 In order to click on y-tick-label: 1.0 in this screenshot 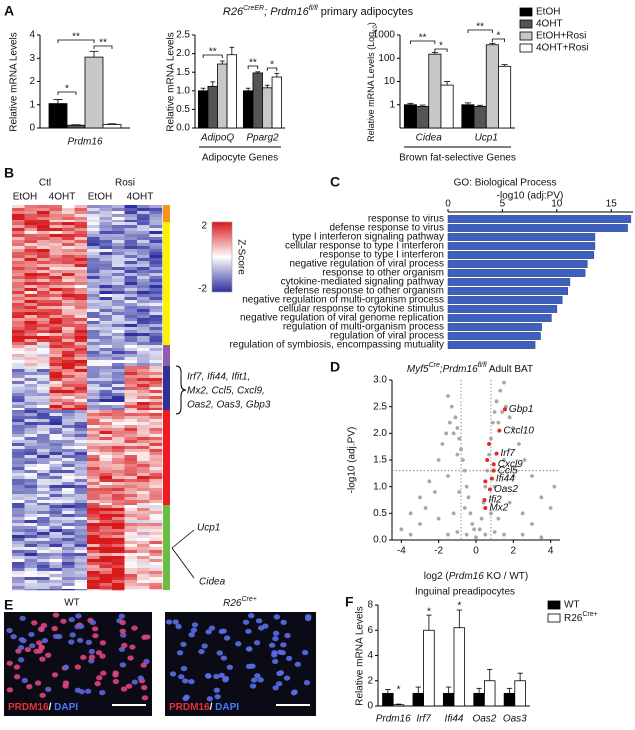, I will do `click(380, 486)`.